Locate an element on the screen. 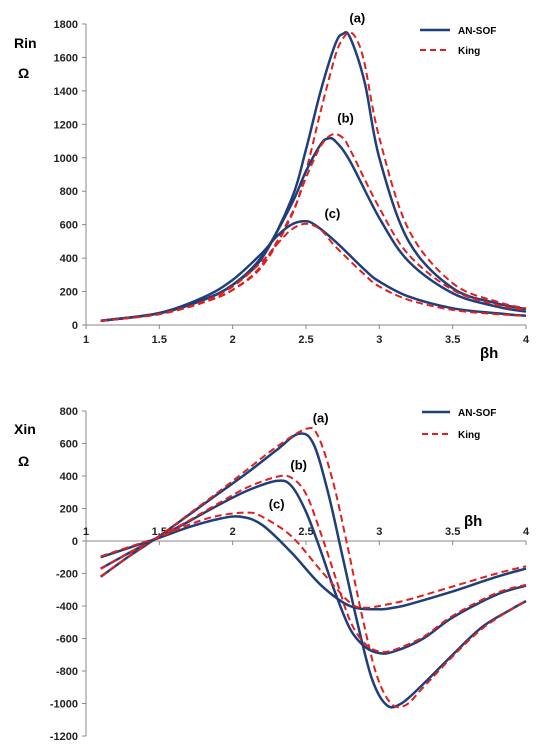  rin-series-an-sof-c is located at coordinates (313, 271).